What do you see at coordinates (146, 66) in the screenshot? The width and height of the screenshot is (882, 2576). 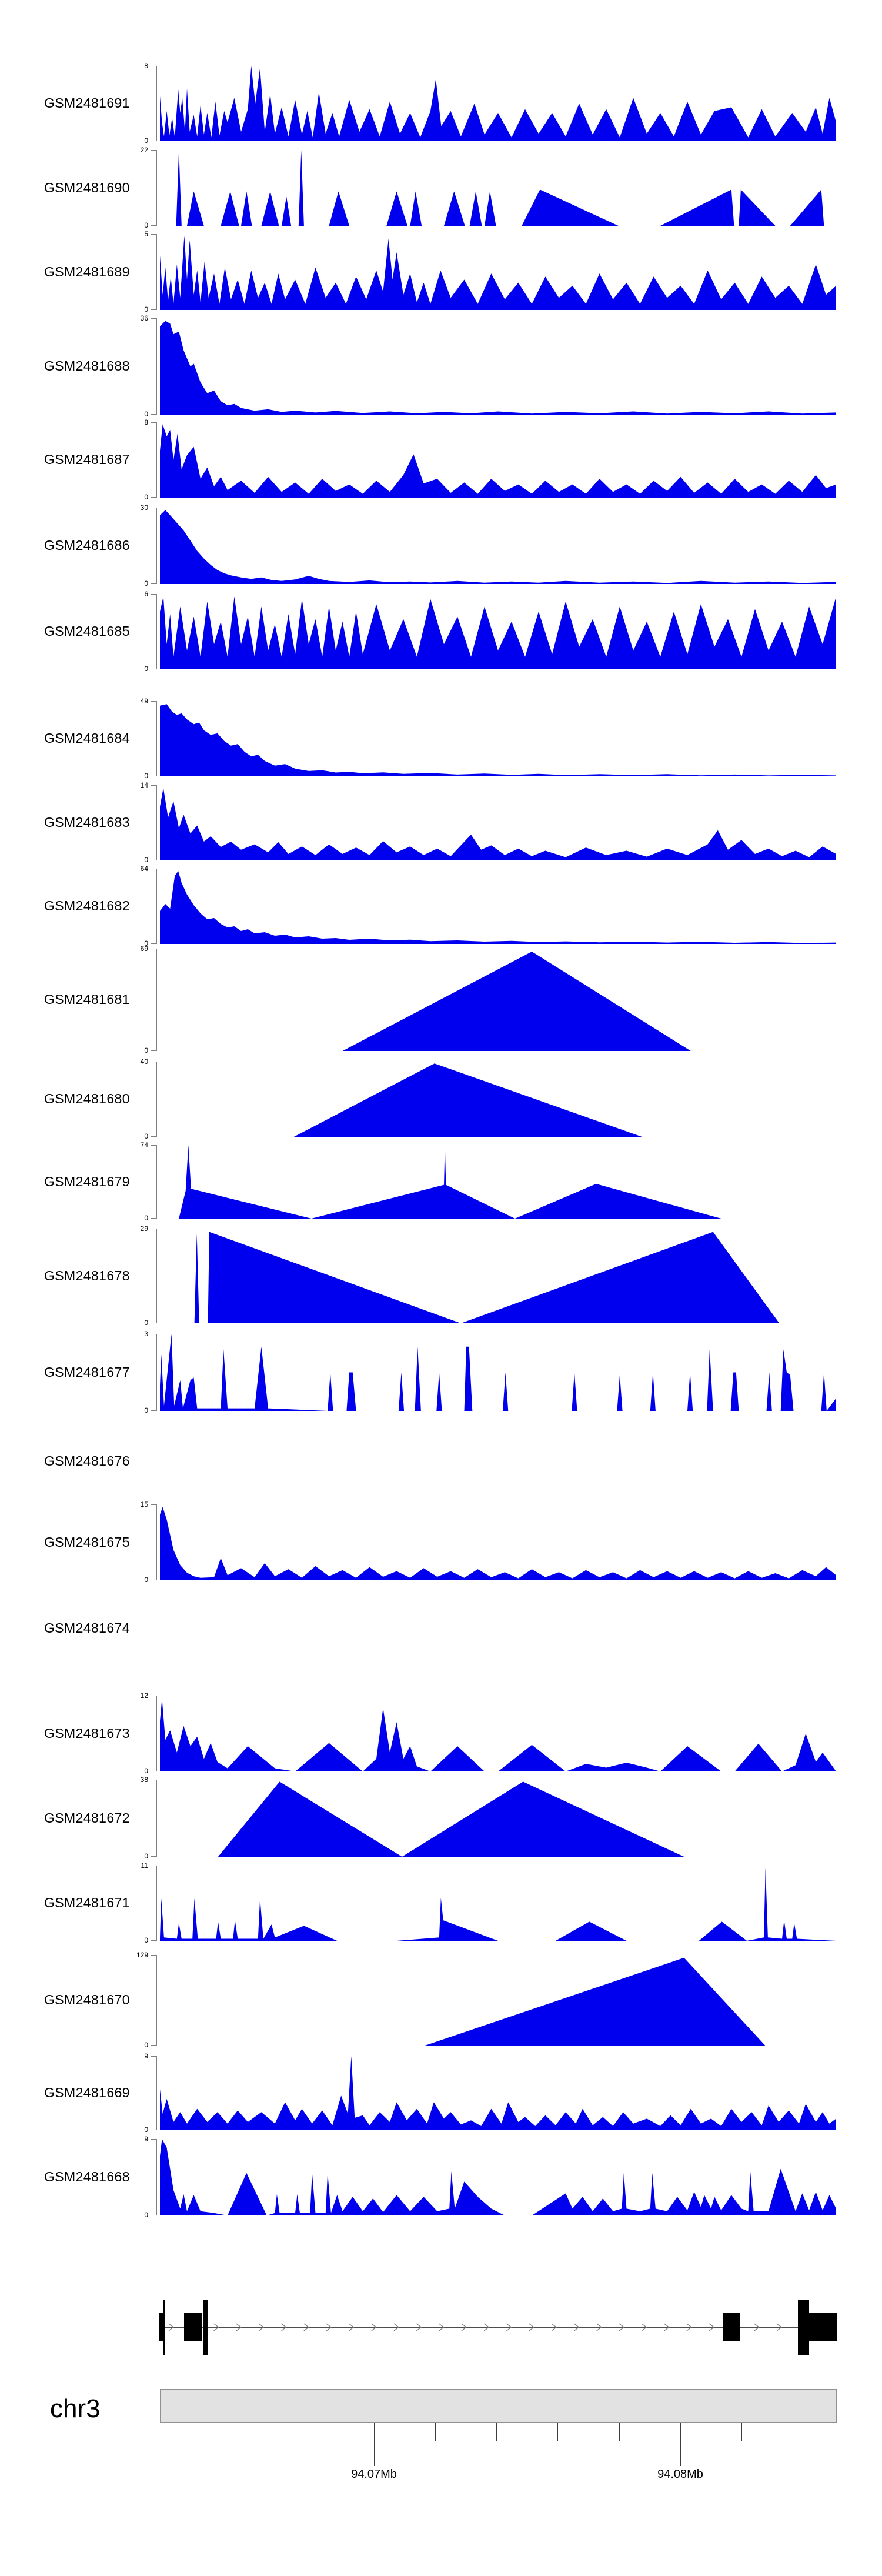 I see `y-axis-max-label: 8` at bounding box center [146, 66].